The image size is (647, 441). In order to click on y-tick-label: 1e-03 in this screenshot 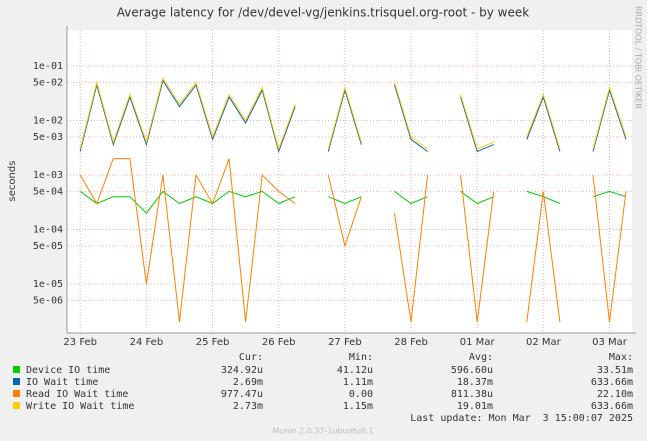, I will do `click(48, 175)`.